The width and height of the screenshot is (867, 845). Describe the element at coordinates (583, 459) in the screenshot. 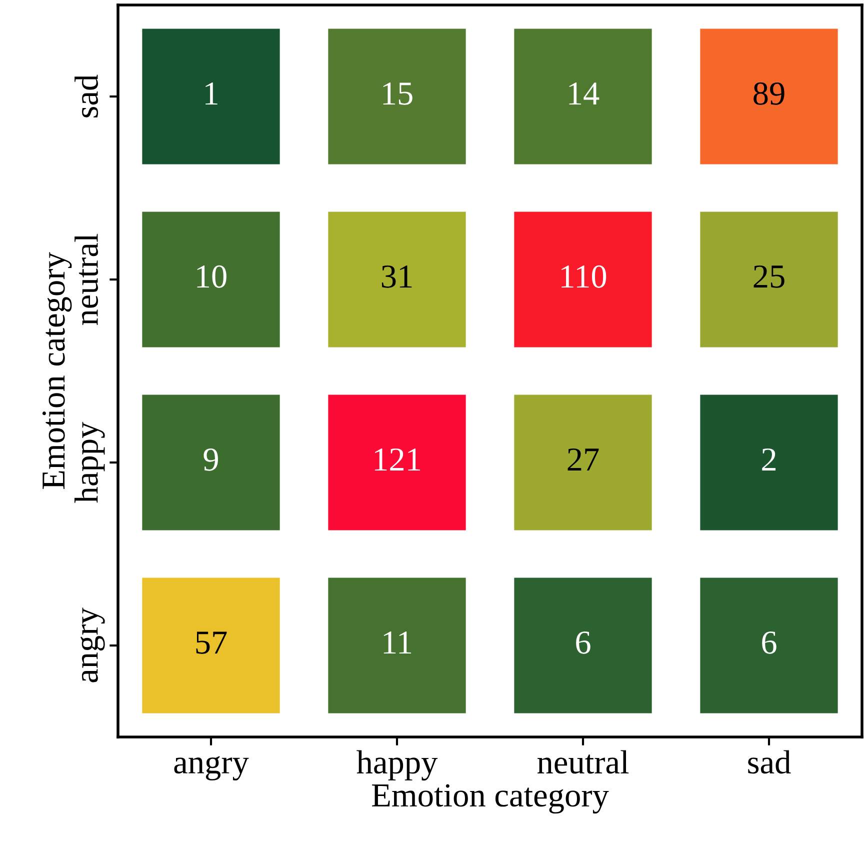

I see `data-label: 27` at that location.